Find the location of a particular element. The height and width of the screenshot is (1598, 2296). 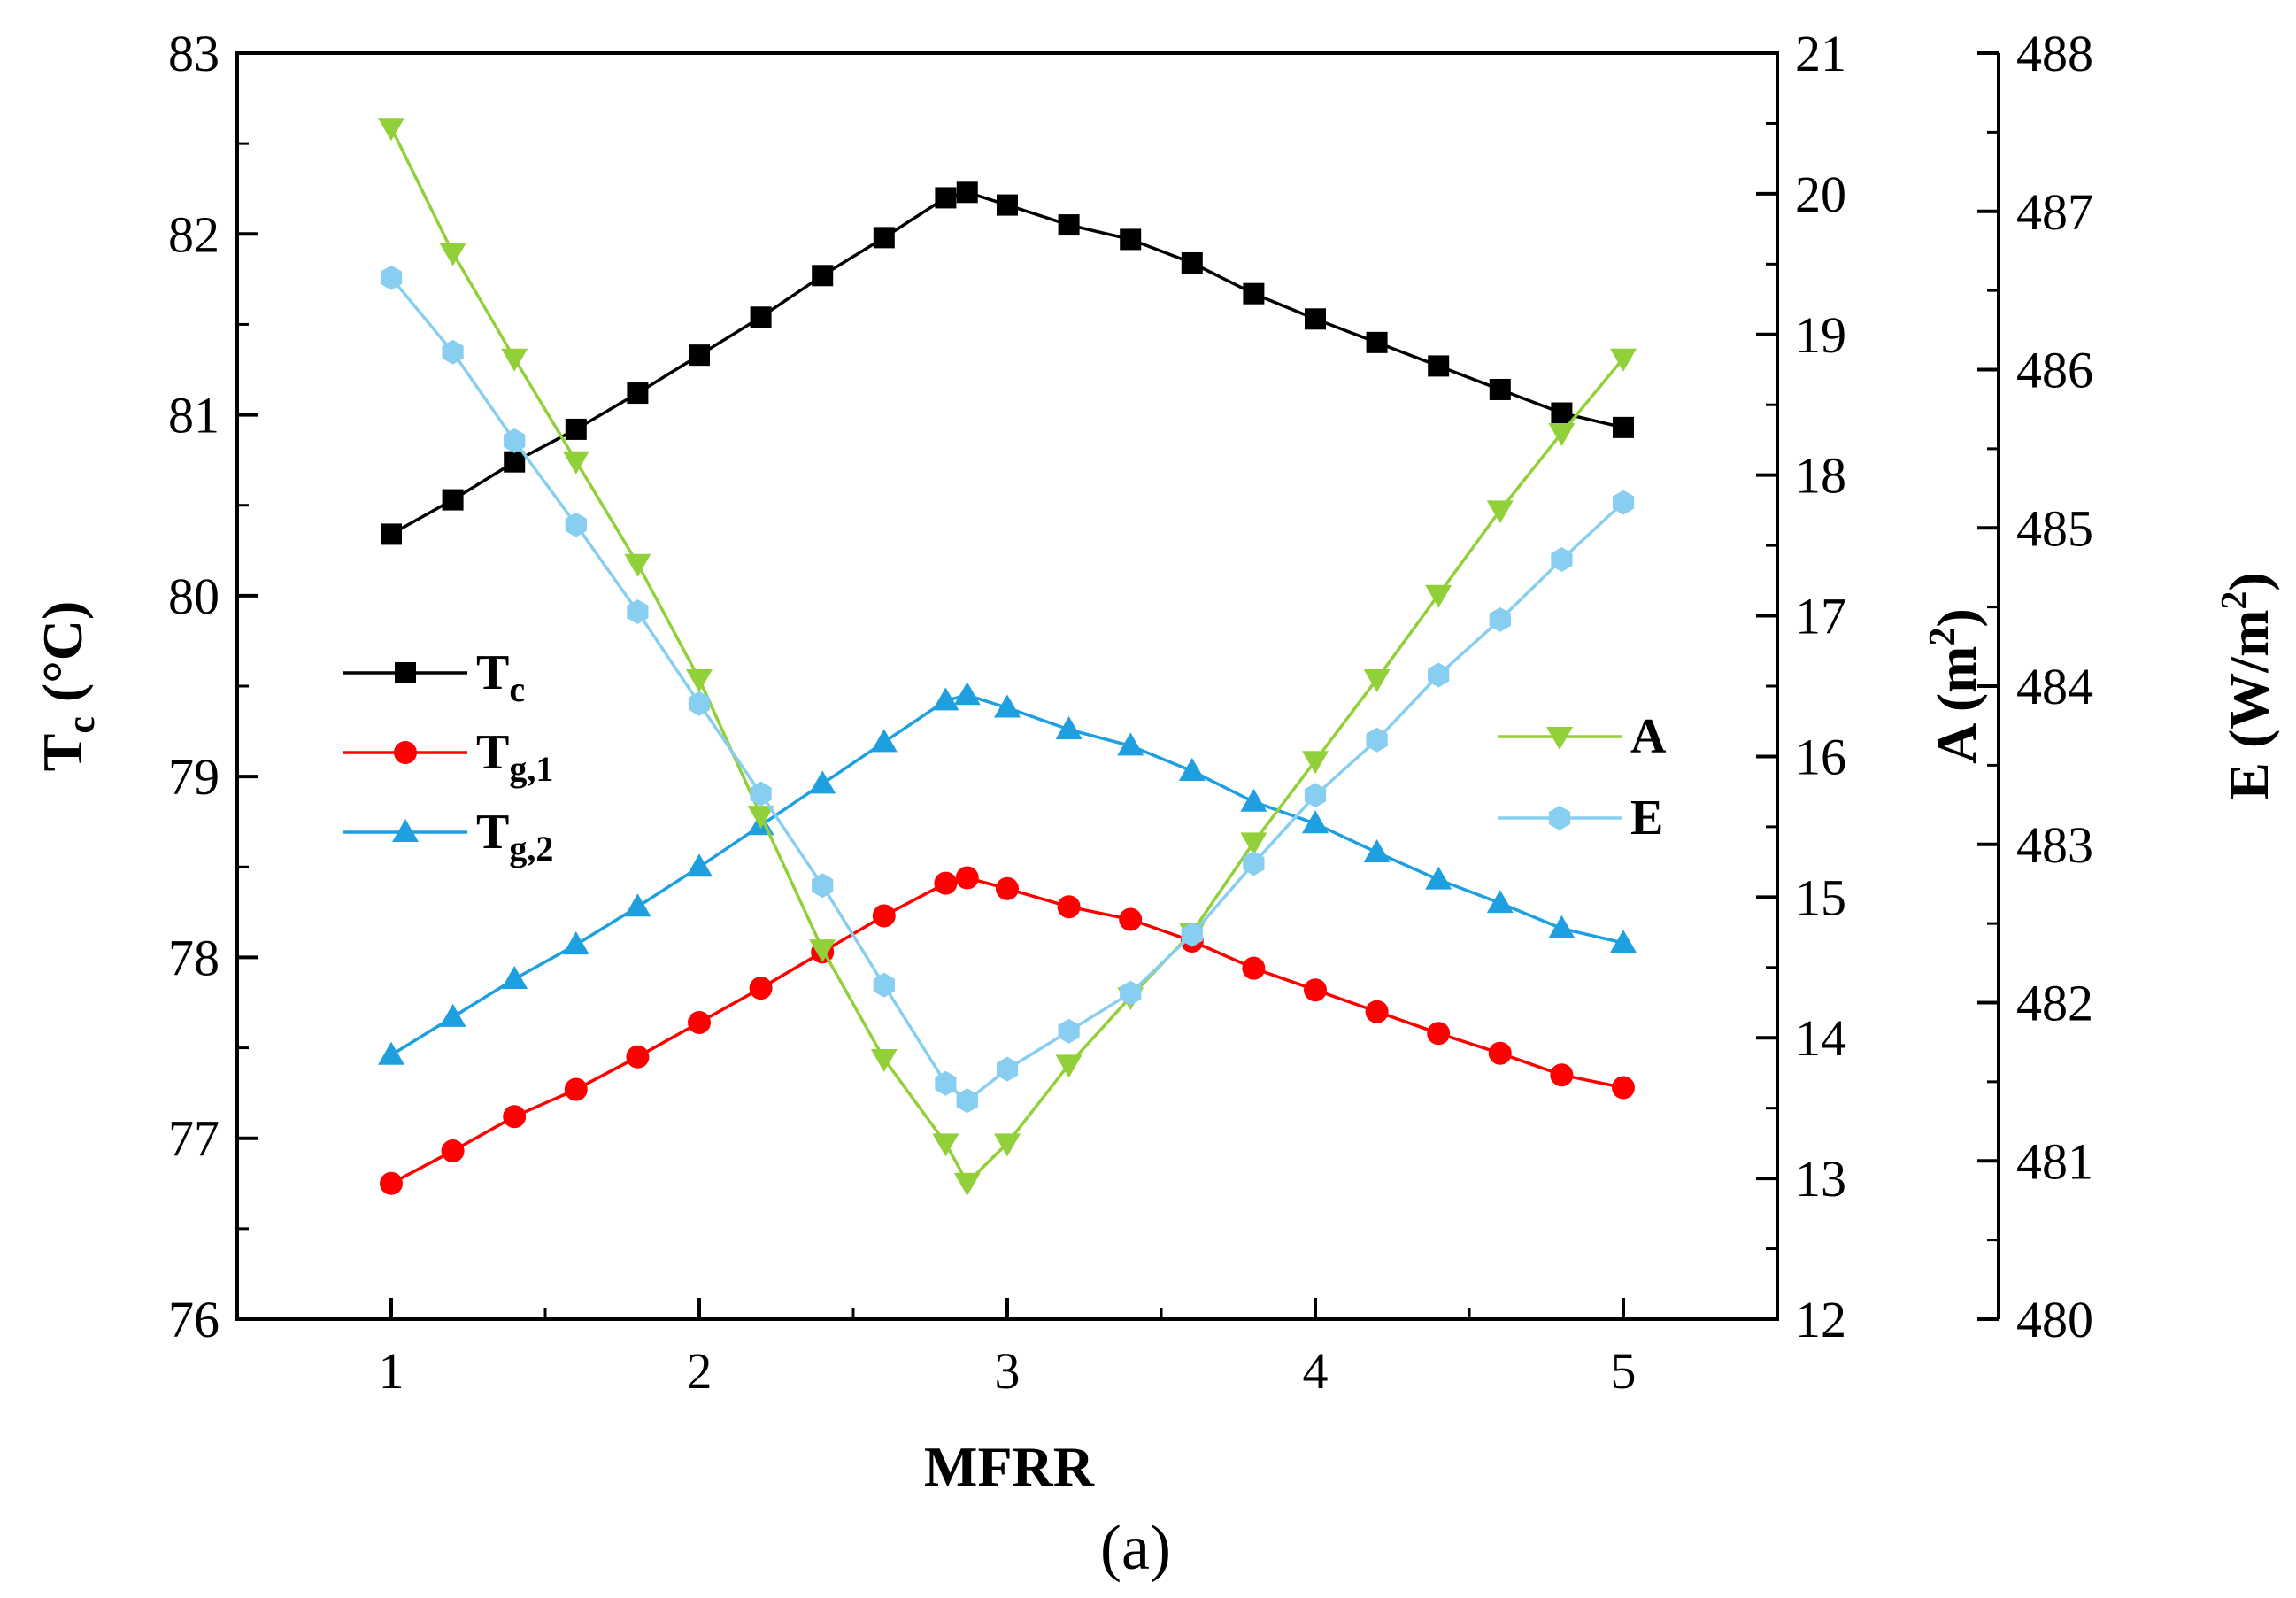

legend-label-tc: Tc is located at coordinates (500, 677).